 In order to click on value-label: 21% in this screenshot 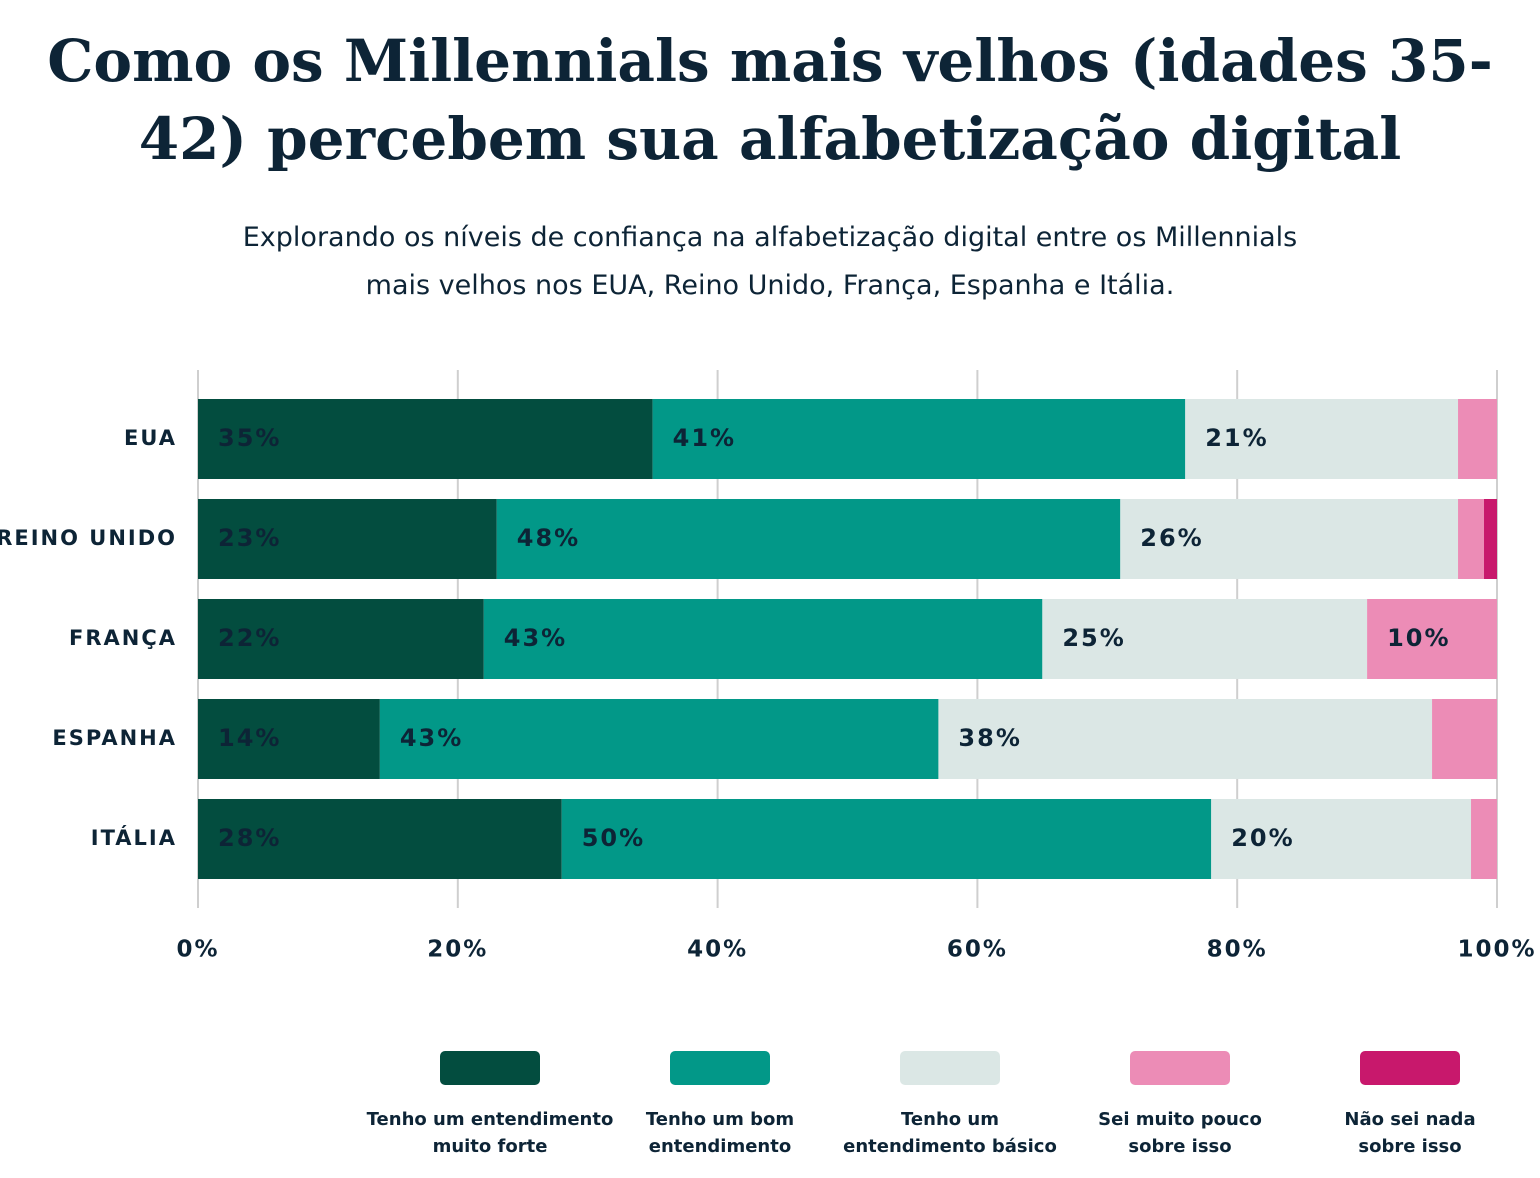, I will do `click(1236, 438)`.